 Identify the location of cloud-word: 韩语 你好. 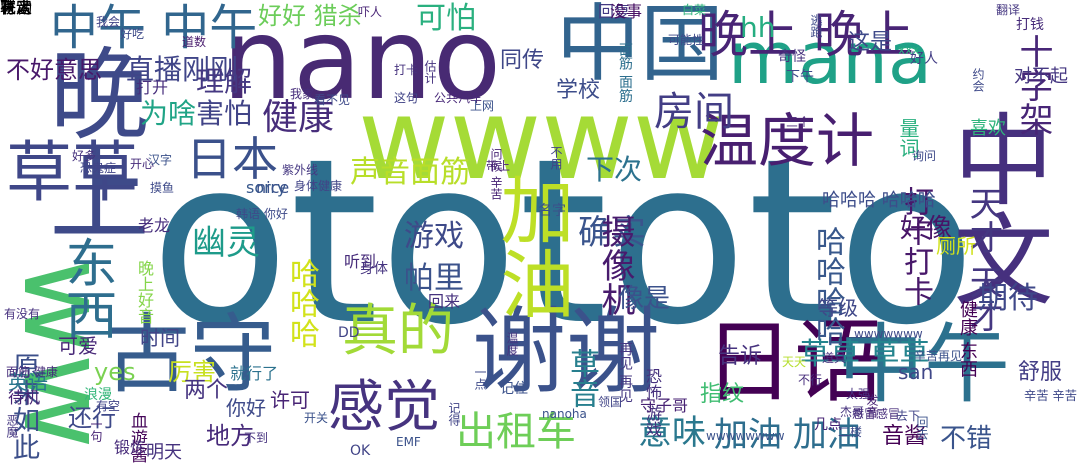
(262, 214).